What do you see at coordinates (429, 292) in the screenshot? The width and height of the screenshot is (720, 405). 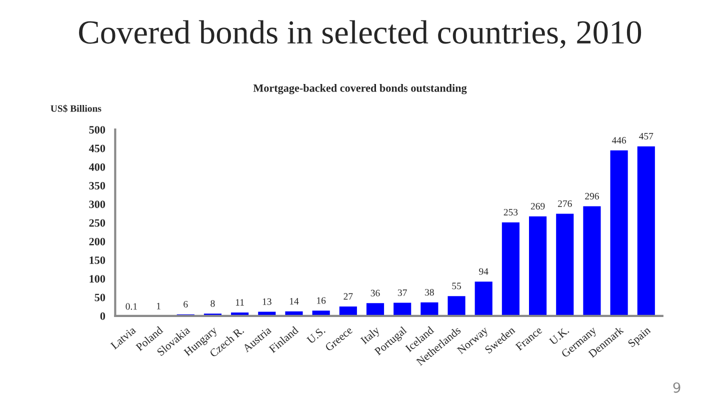 I see `data-label: 38` at bounding box center [429, 292].